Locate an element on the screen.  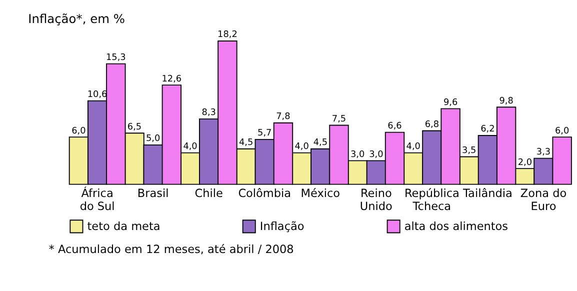
x-tick-label: África do Sul is located at coordinates (97, 200).